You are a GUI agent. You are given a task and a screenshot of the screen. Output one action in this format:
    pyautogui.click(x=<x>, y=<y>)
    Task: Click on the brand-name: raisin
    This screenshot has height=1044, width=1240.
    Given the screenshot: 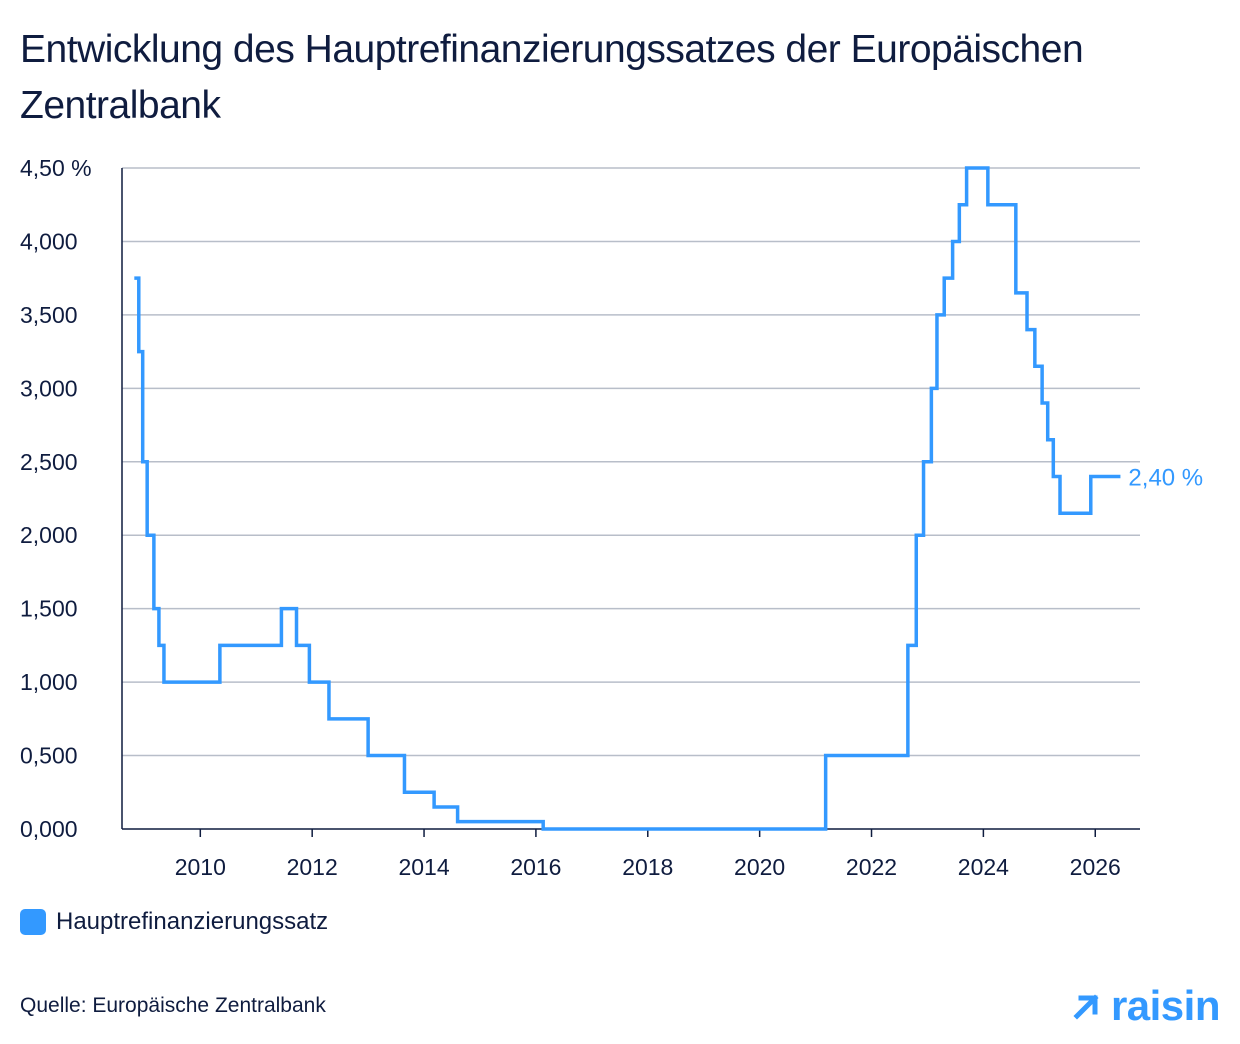 What is the action you would take?
    pyautogui.click(x=1165, y=1005)
    